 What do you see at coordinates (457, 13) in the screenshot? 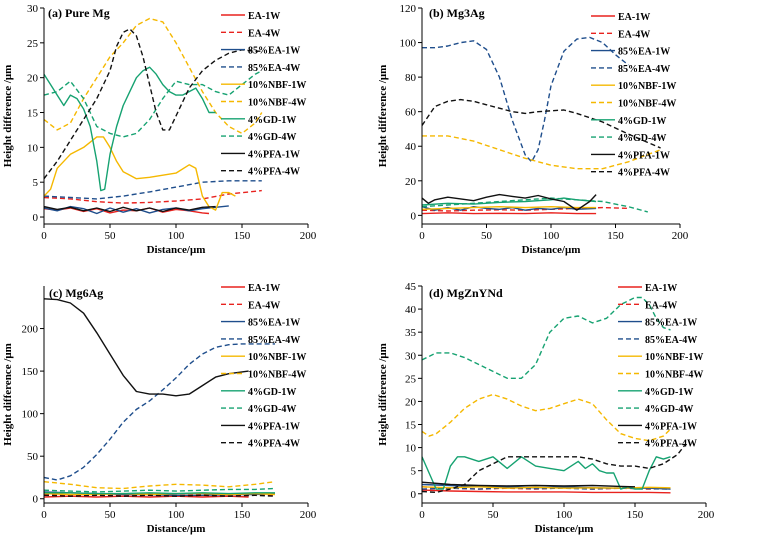
I see `panel-title: (b) Mg3Ag` at bounding box center [457, 13].